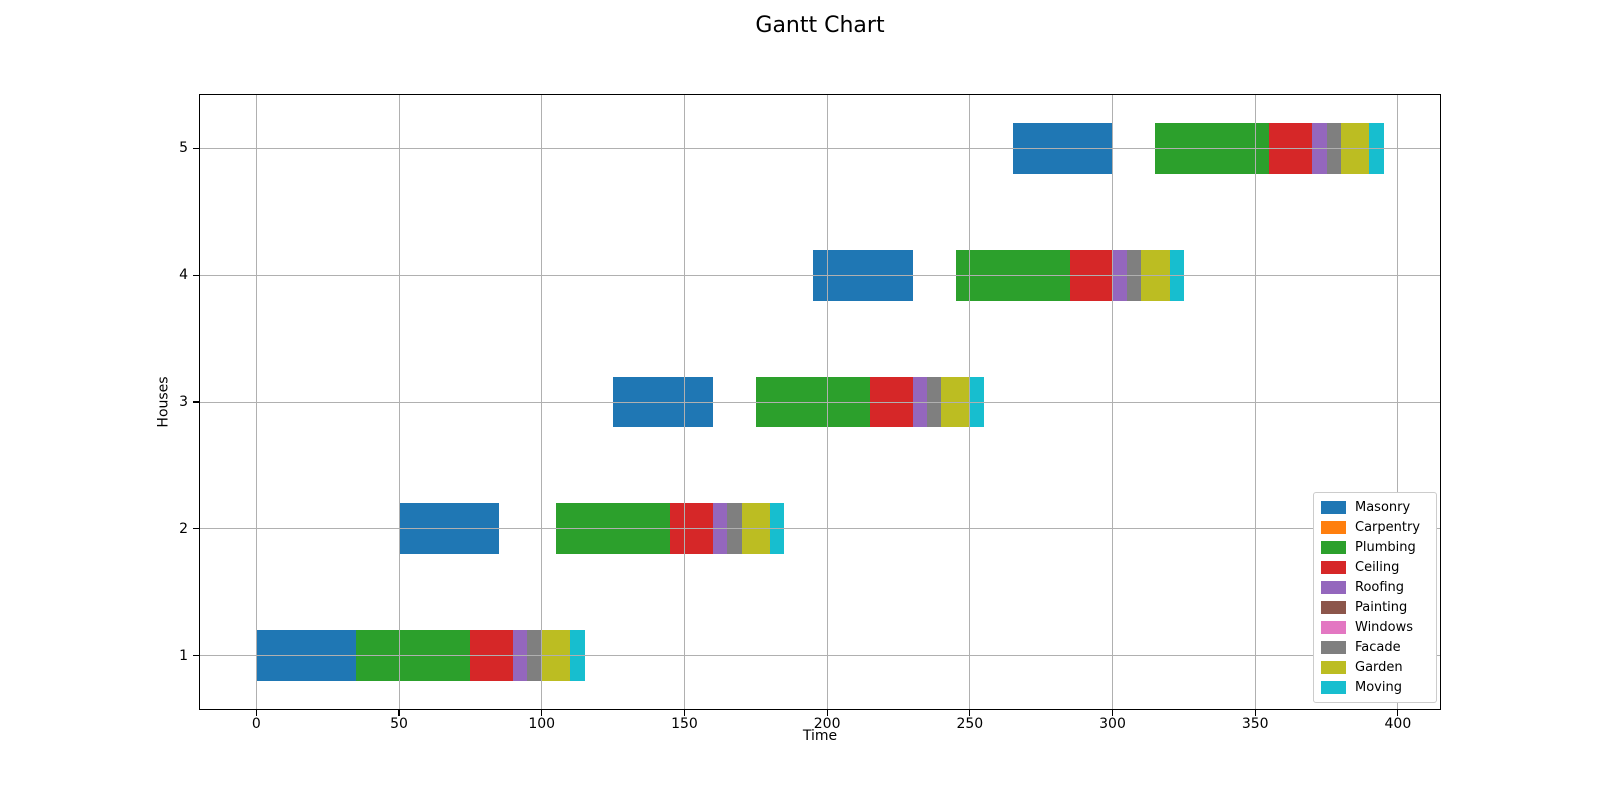 This screenshot has height=800, width=1600. What do you see at coordinates (183, 402) in the screenshot?
I see `y-tick-label-3: 3` at bounding box center [183, 402].